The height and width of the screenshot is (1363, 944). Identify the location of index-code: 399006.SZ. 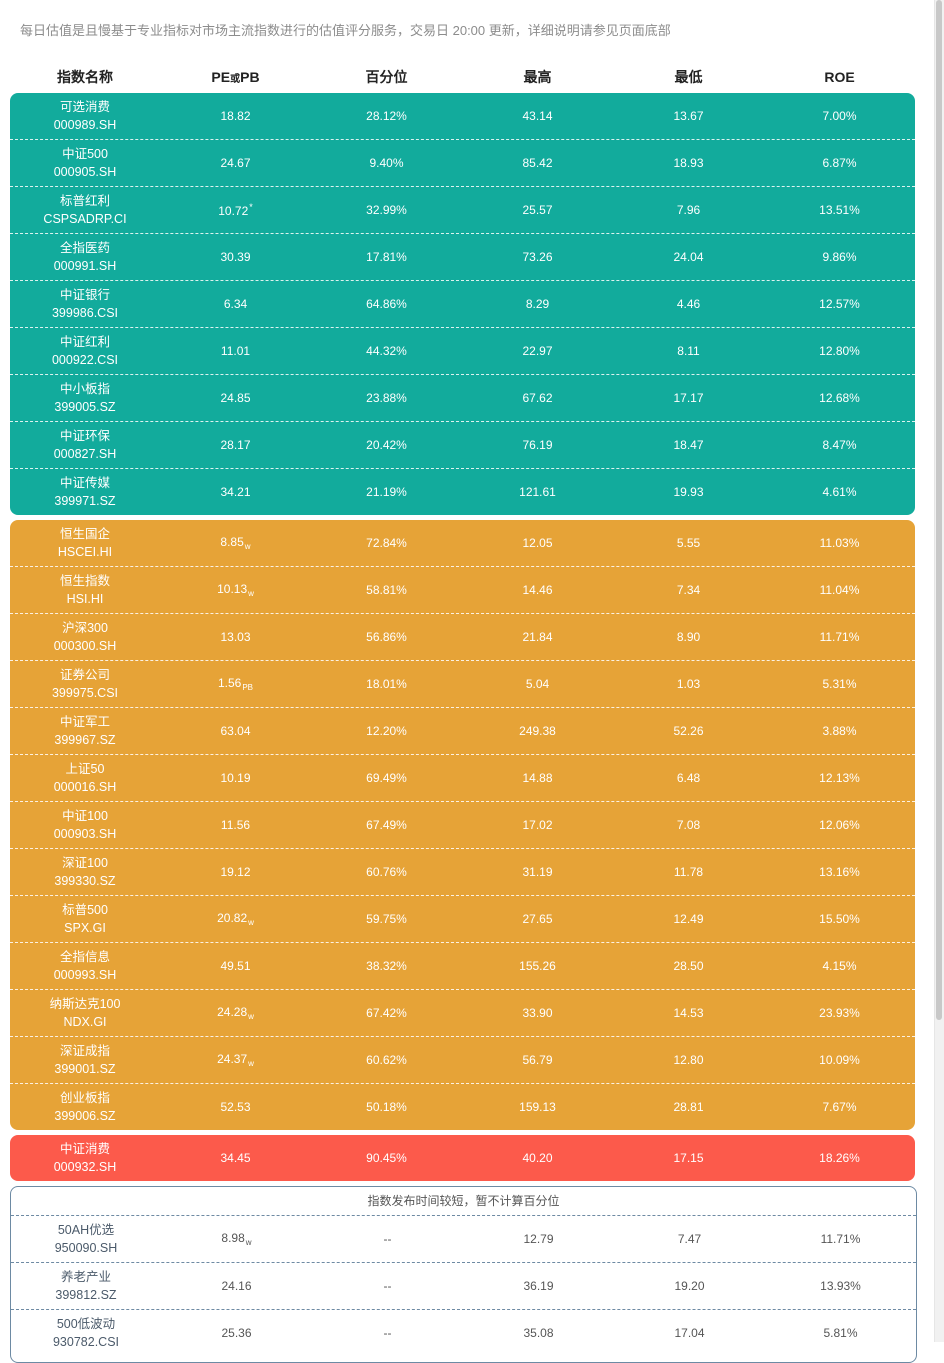
(85, 1116).